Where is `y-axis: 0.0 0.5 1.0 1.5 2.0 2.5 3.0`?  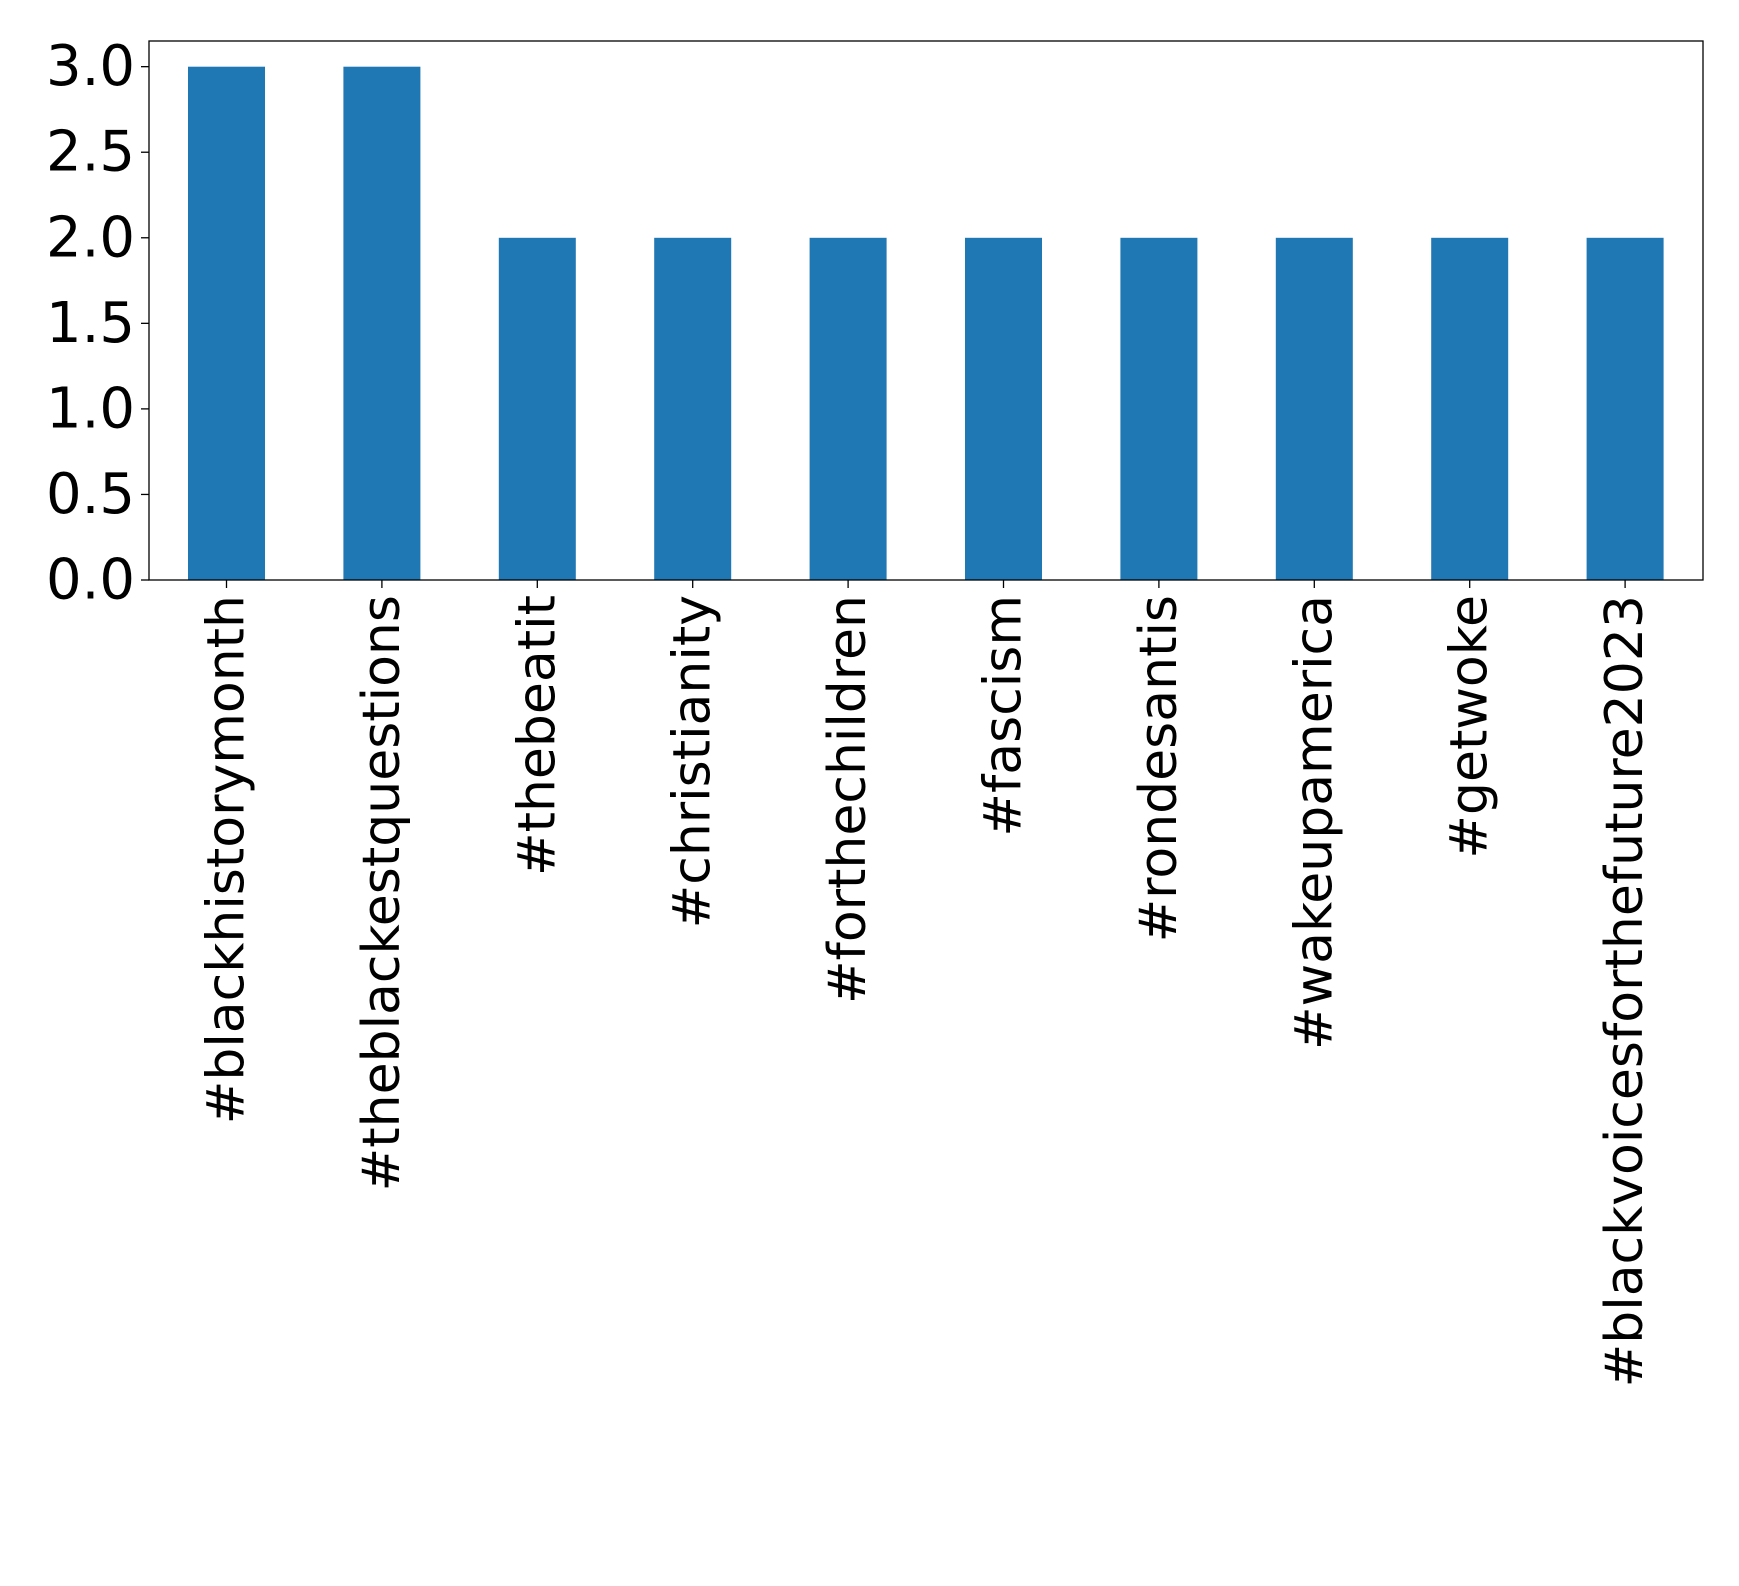 y-axis: 0.0 0.5 1.0 1.5 2.0 2.5 3.0 is located at coordinates (97, 323).